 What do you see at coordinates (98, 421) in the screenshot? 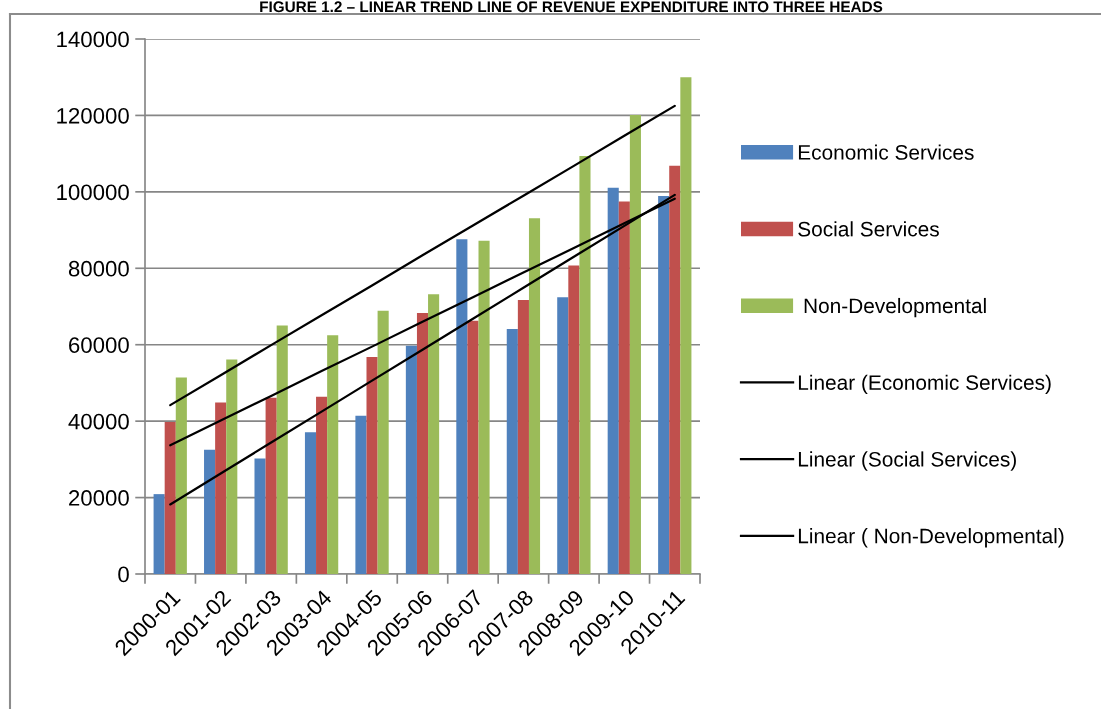
I see `y-tick-label: 40000` at bounding box center [98, 421].